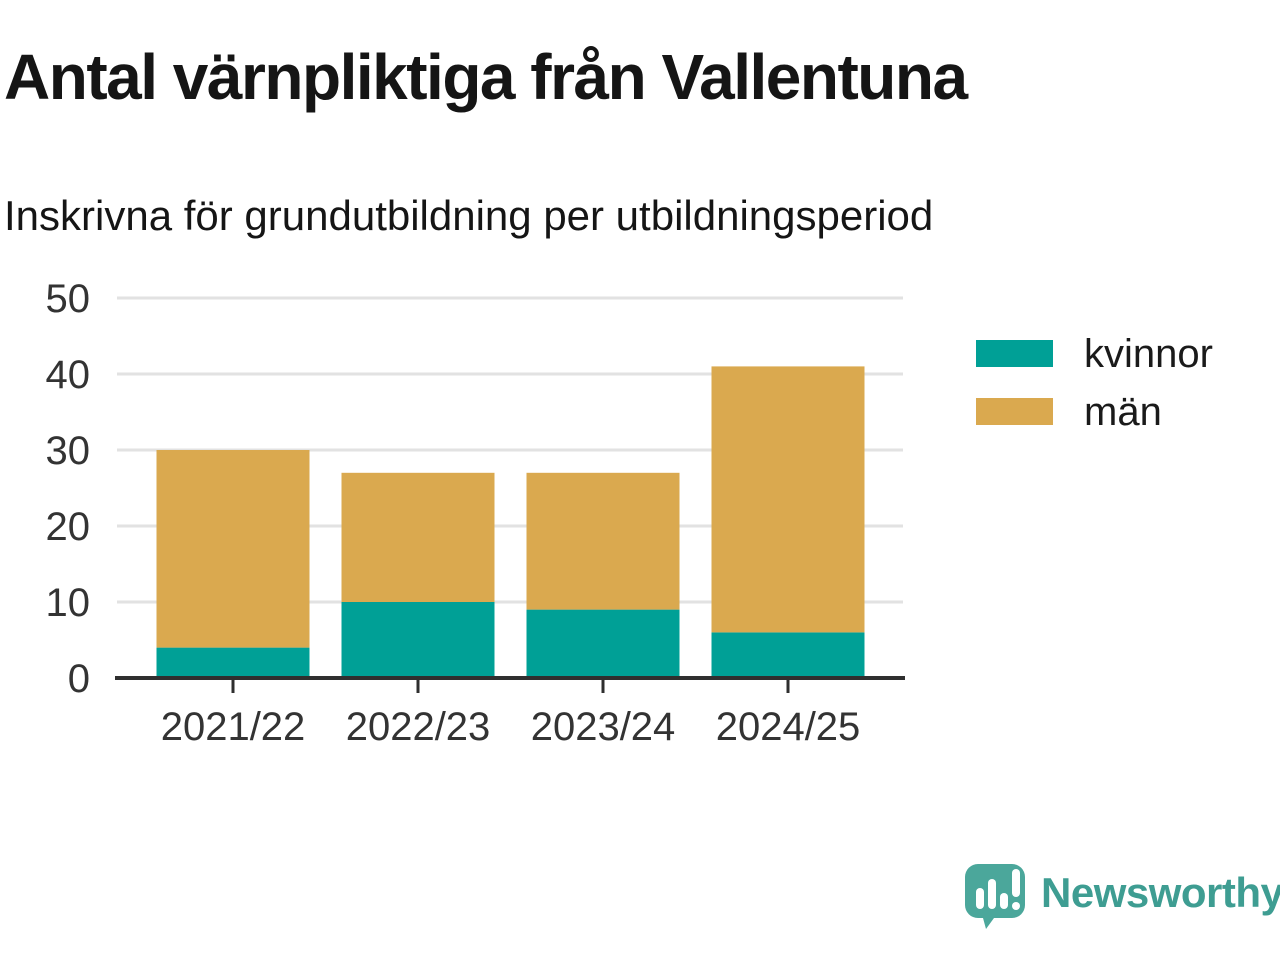 Image resolution: width=1280 pixels, height=960 pixels. What do you see at coordinates (418, 727) in the screenshot?
I see `x-axis-category-label: 2022/23` at bounding box center [418, 727].